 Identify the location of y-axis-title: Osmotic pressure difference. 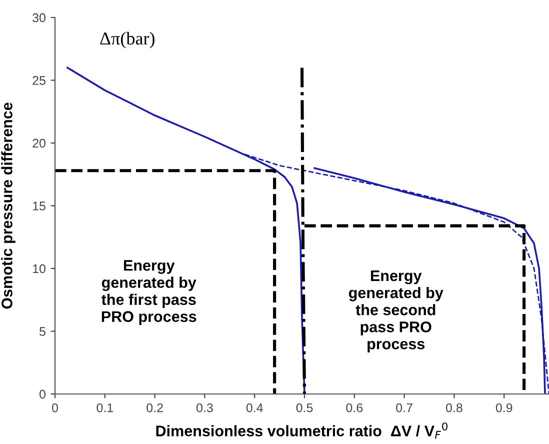
(8, 205).